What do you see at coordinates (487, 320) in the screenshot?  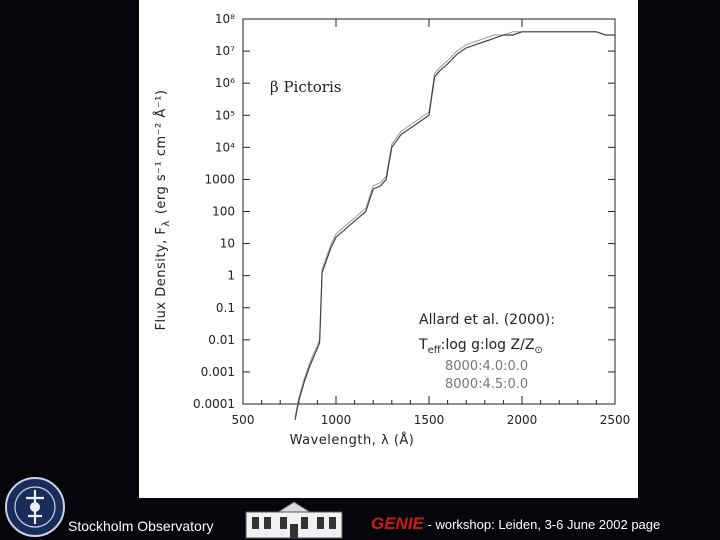 I see `reference-annotation: Allard et al. (2000):` at bounding box center [487, 320].